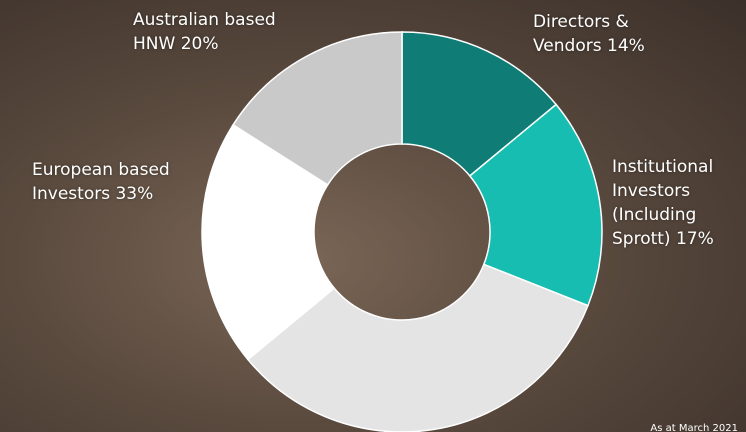 The height and width of the screenshot is (432, 746). I want to click on value-label: 14%, so click(626, 46).